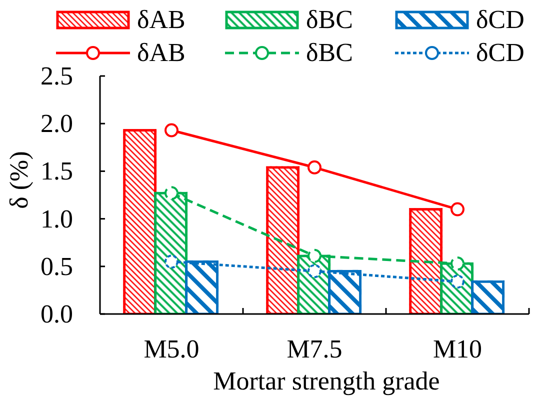 Image resolution: width=550 pixels, height=403 pixels. Describe the element at coordinates (56, 219) in the screenshot. I see `y-tick-label: 1.0` at that location.